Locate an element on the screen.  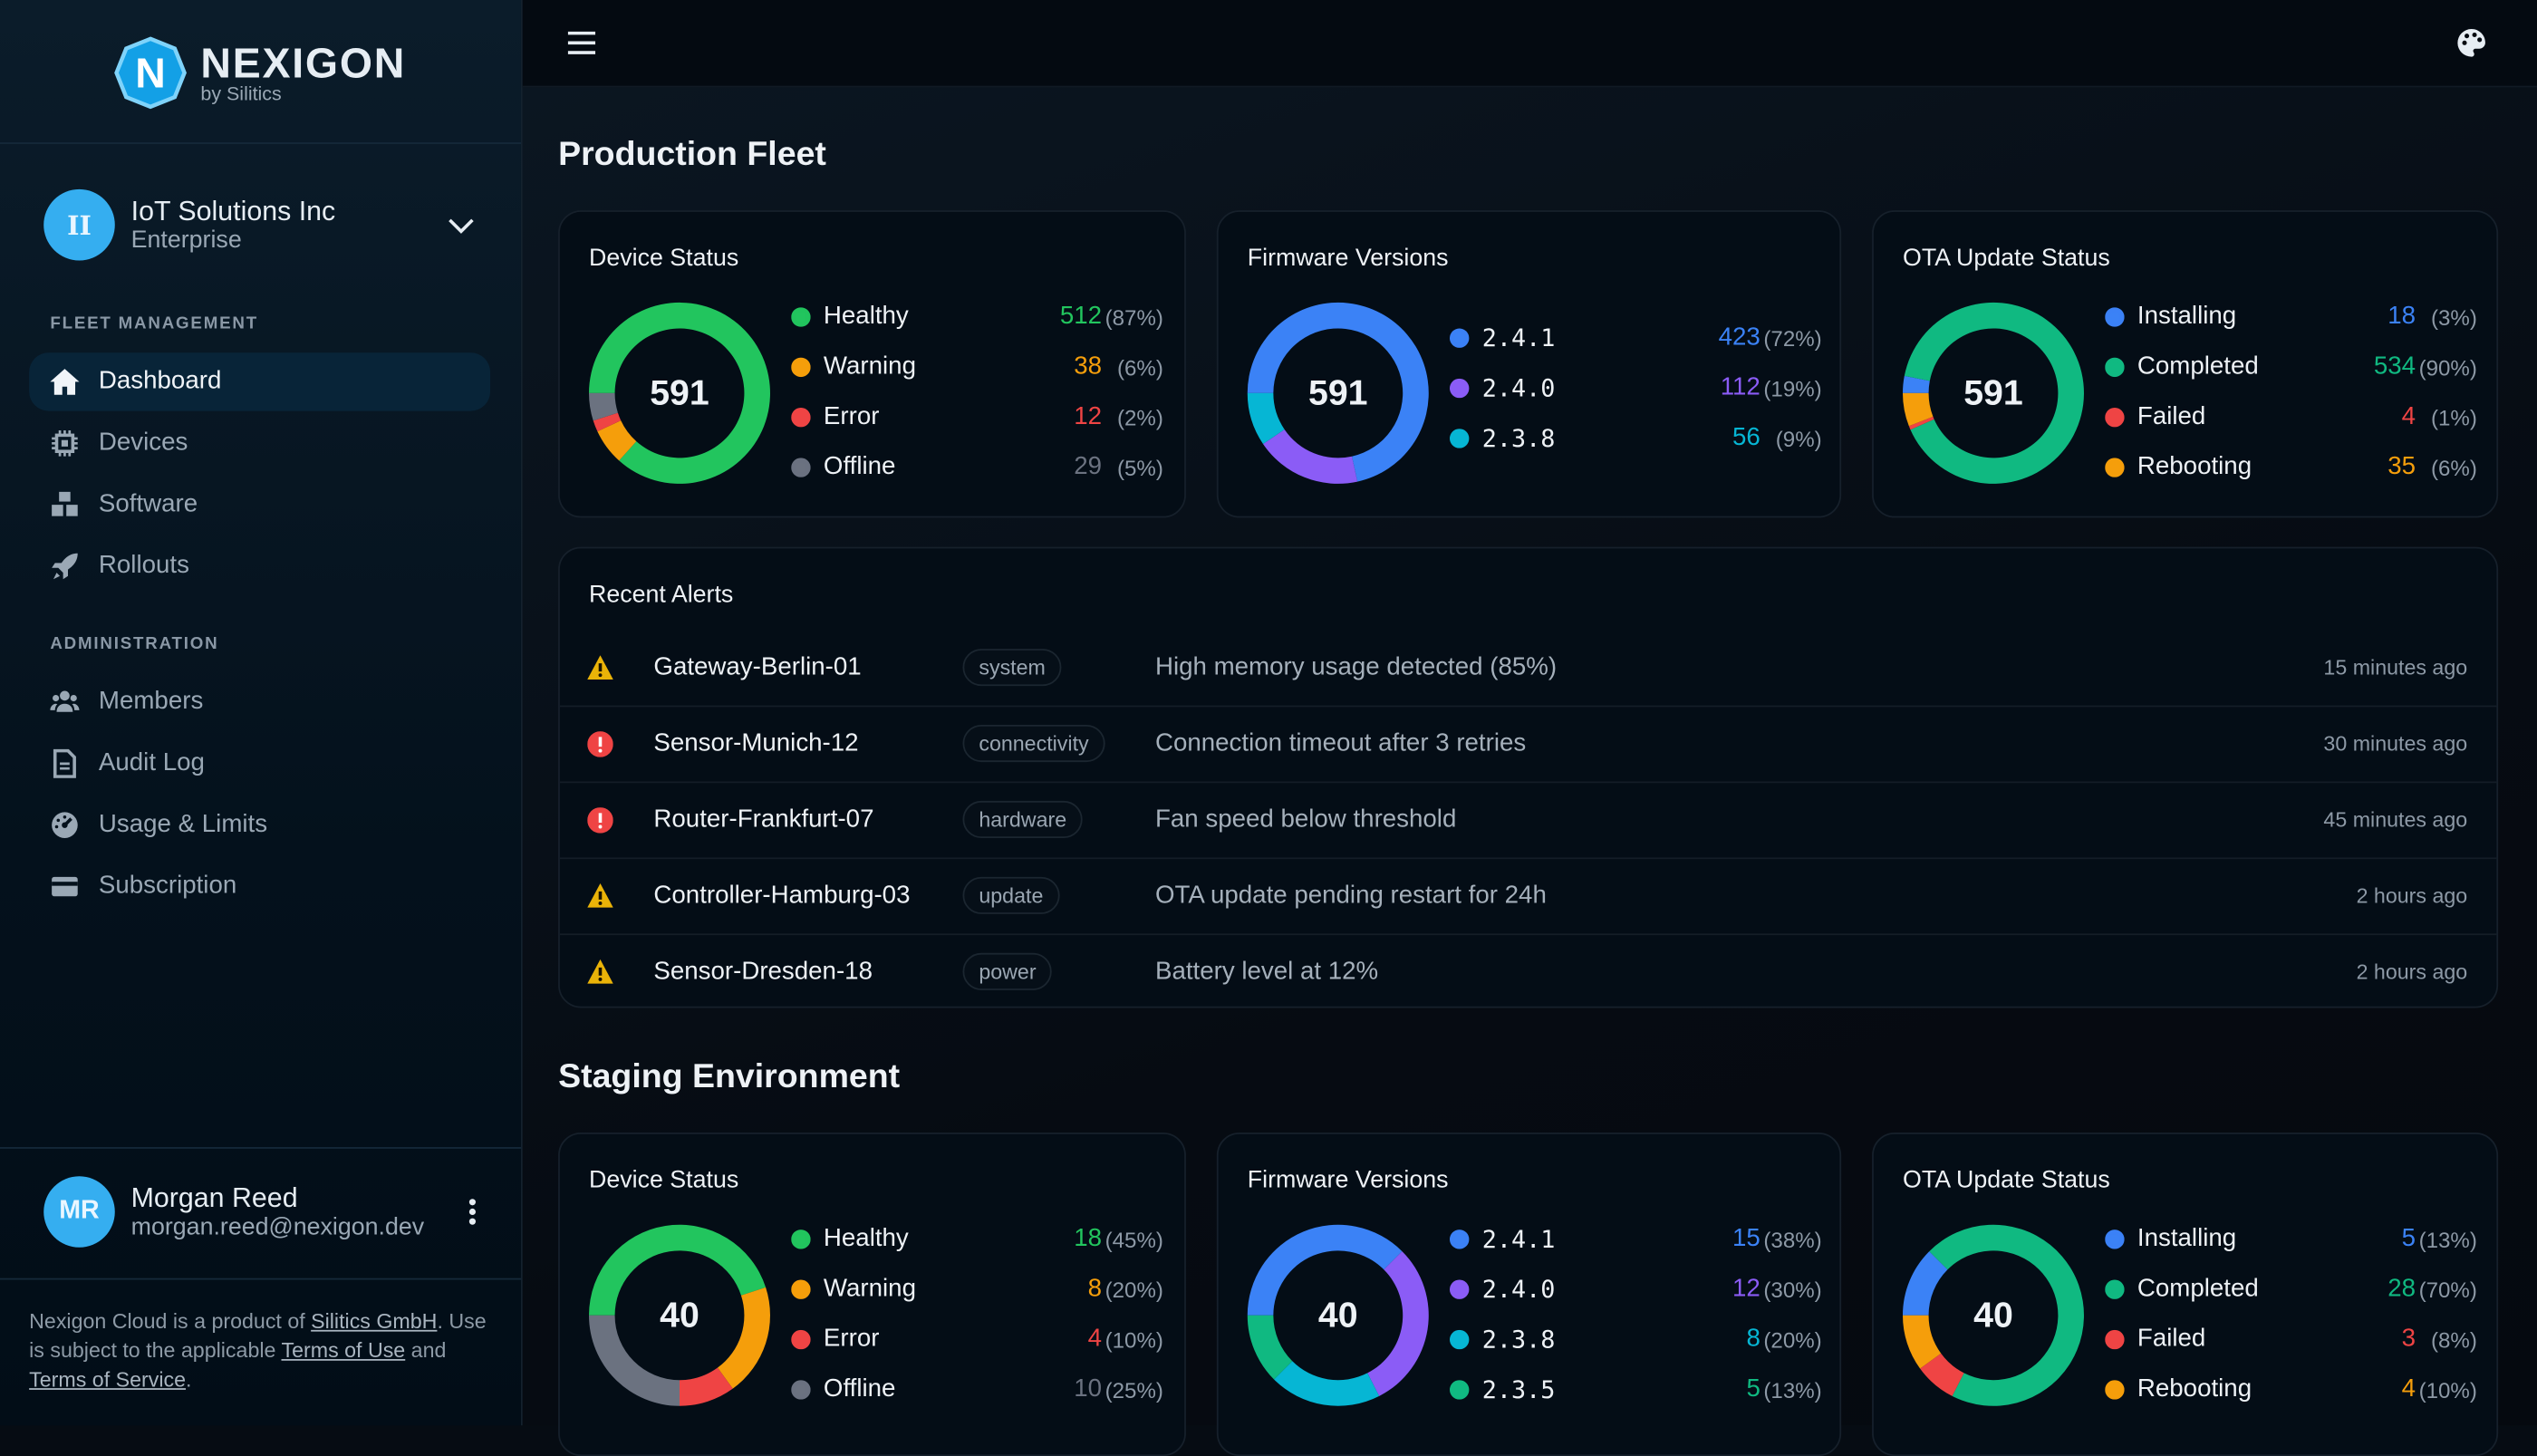
file-icon is located at coordinates (64, 763).